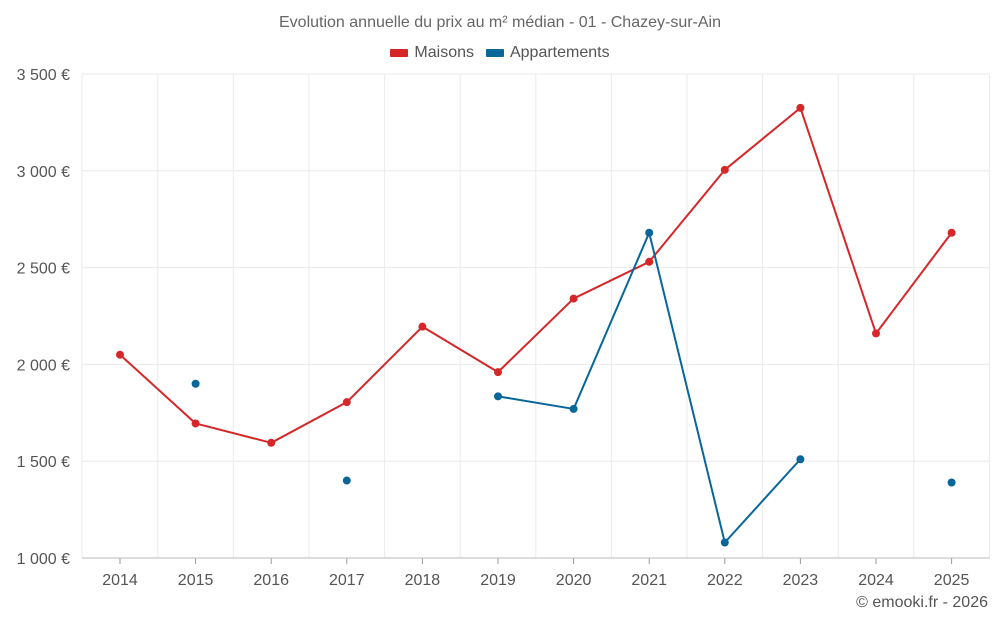 Image resolution: width=1000 pixels, height=625 pixels. What do you see at coordinates (271, 580) in the screenshot?
I see `x-tick-label: 2016` at bounding box center [271, 580].